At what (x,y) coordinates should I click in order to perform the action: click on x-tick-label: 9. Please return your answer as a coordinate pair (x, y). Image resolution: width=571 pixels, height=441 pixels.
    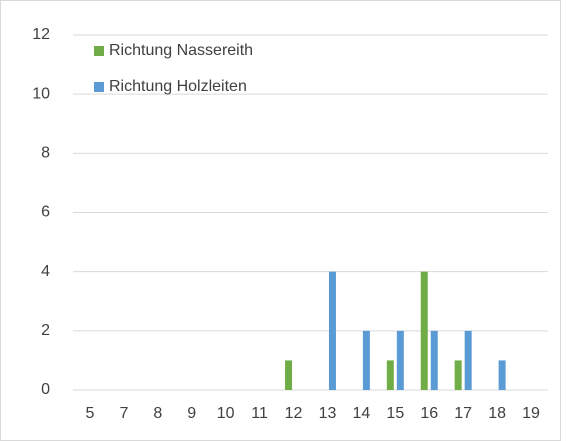
    Looking at the image, I should click on (191, 413).